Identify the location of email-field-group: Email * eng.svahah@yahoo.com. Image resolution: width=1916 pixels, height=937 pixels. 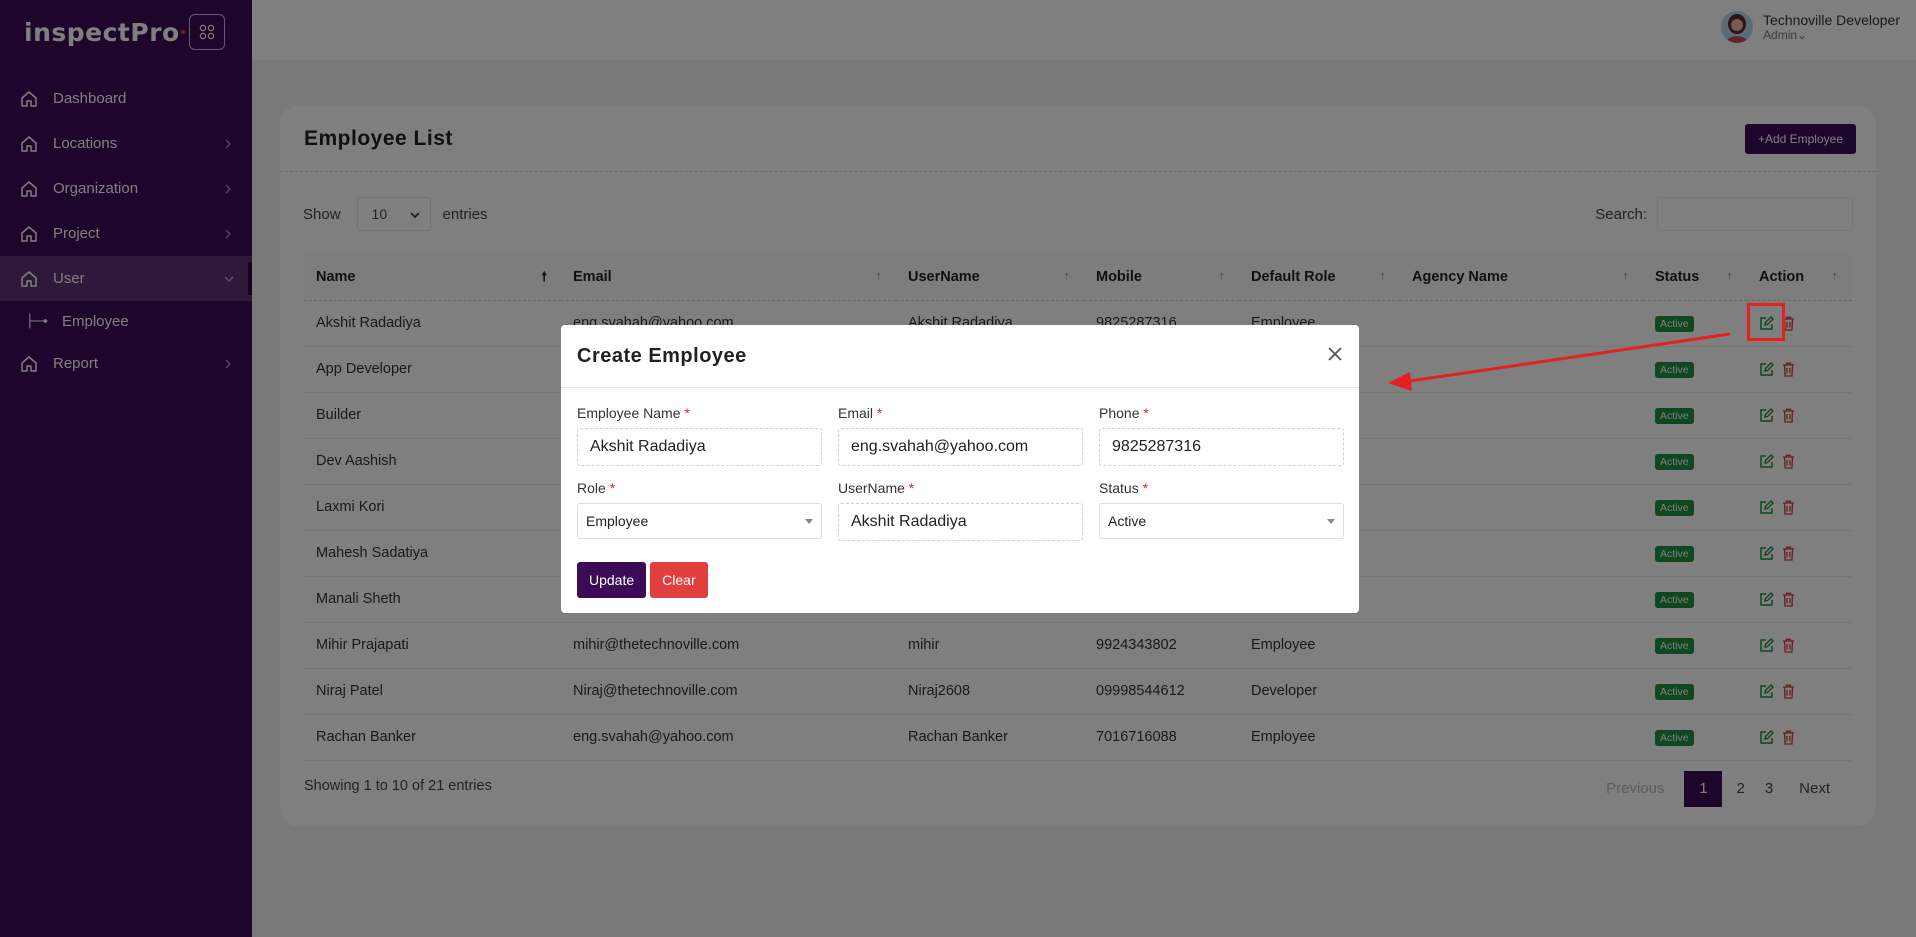
(960, 435).